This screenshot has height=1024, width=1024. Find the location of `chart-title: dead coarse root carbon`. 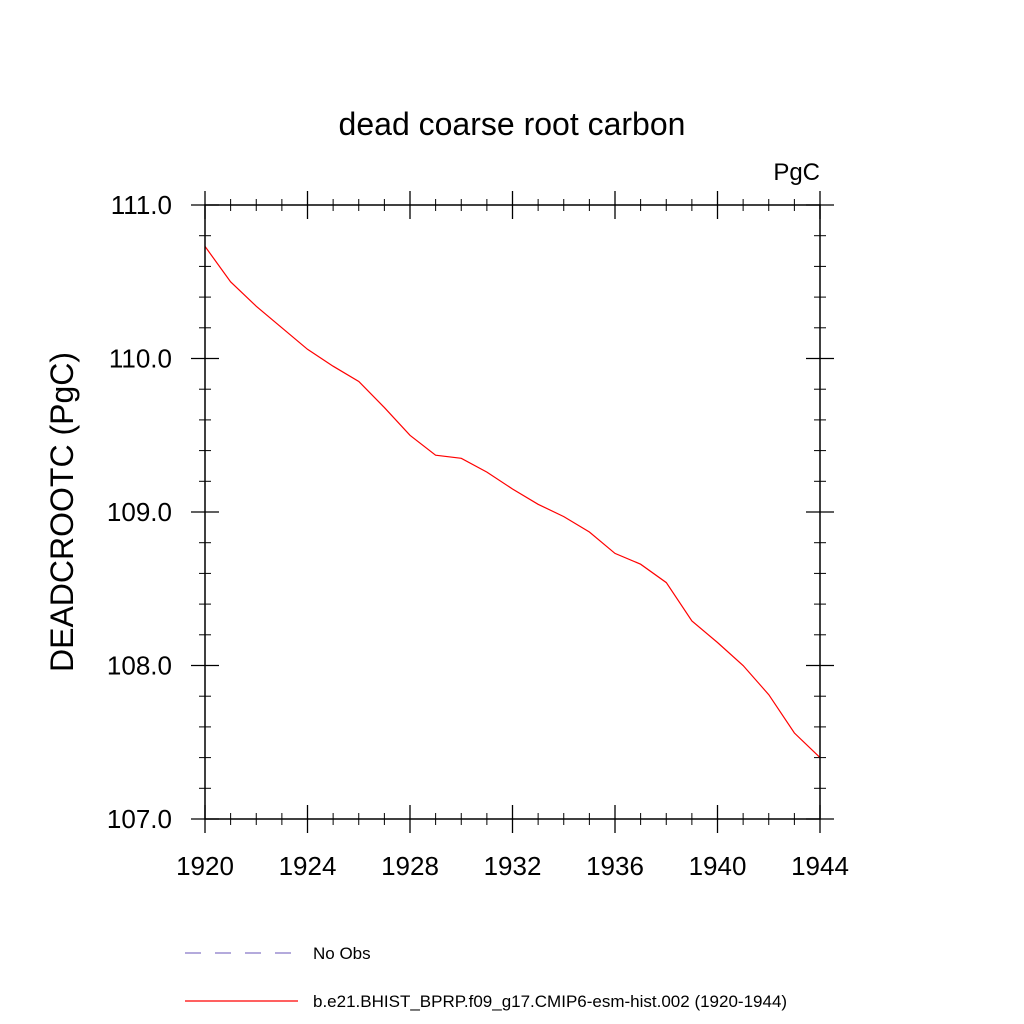

chart-title: dead coarse root carbon is located at coordinates (512, 124).